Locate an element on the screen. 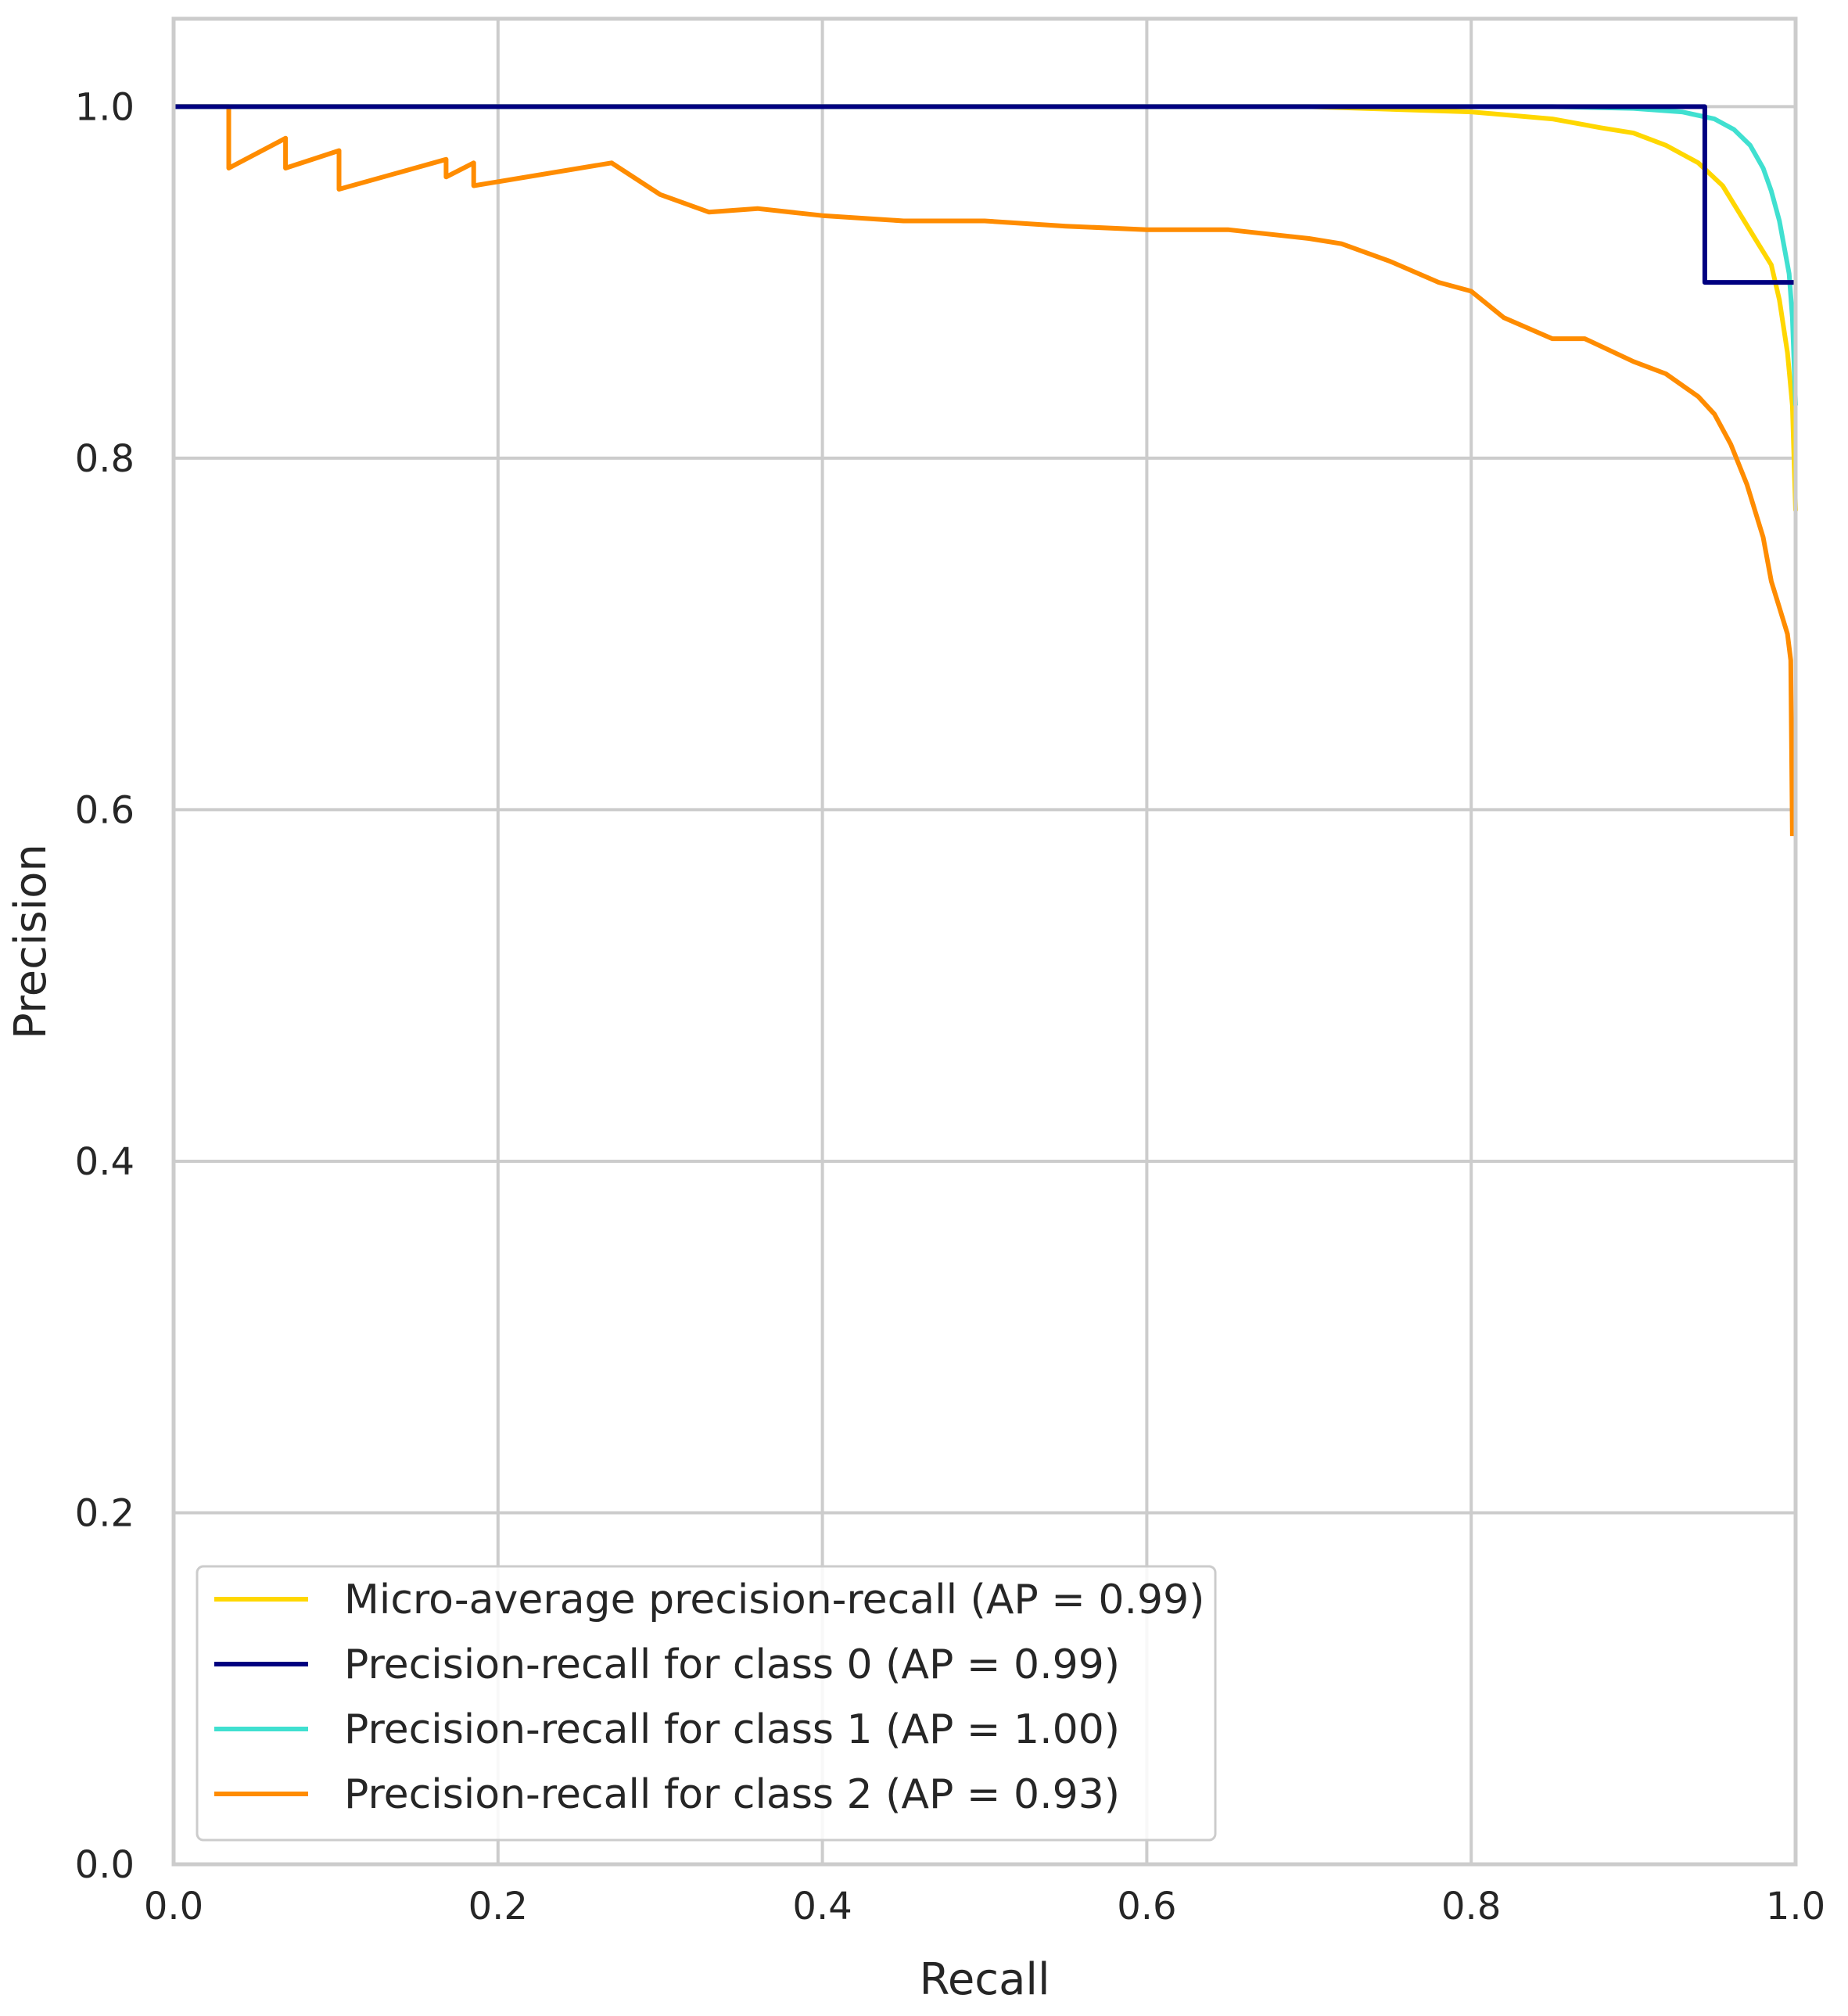 This screenshot has height=2016, width=1848. y-tick-label-4: 0.8 is located at coordinates (105, 459).